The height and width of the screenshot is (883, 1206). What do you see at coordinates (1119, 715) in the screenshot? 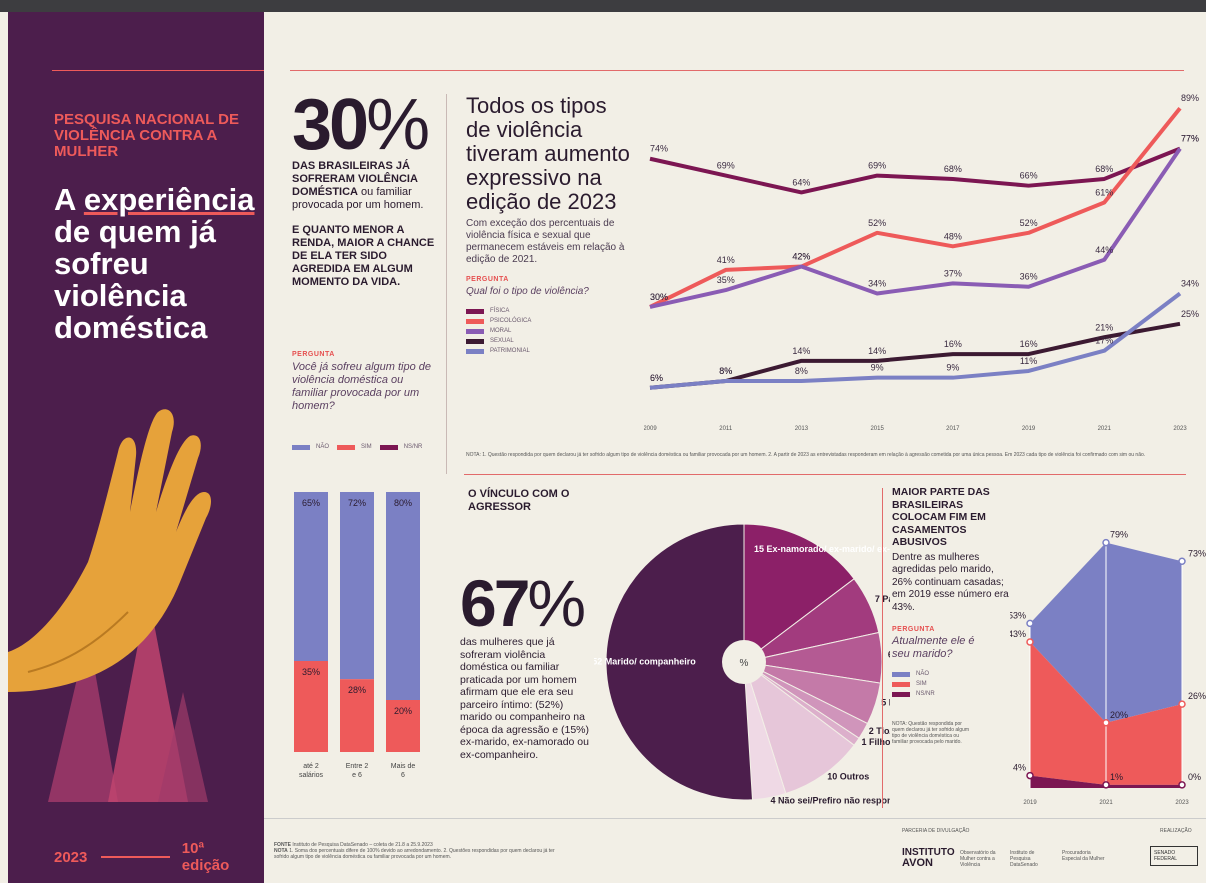
I see `area-label-sim-1: 20%` at bounding box center [1119, 715].